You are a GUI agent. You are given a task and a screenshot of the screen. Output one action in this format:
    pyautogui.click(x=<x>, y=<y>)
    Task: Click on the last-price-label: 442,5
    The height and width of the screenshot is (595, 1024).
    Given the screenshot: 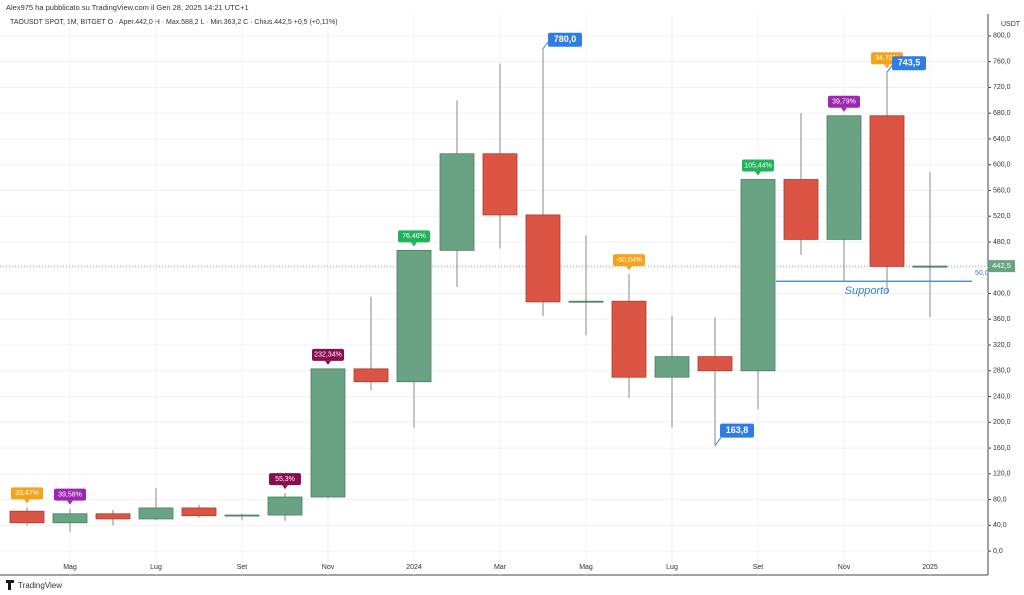 What is the action you would take?
    pyautogui.click(x=1001, y=265)
    